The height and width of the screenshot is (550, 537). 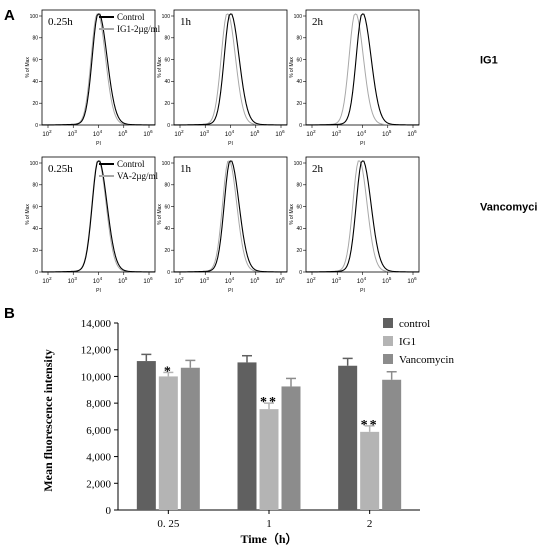 What do you see at coordinates (168, 371) in the screenshot?
I see `significance-marker: *` at bounding box center [168, 371].